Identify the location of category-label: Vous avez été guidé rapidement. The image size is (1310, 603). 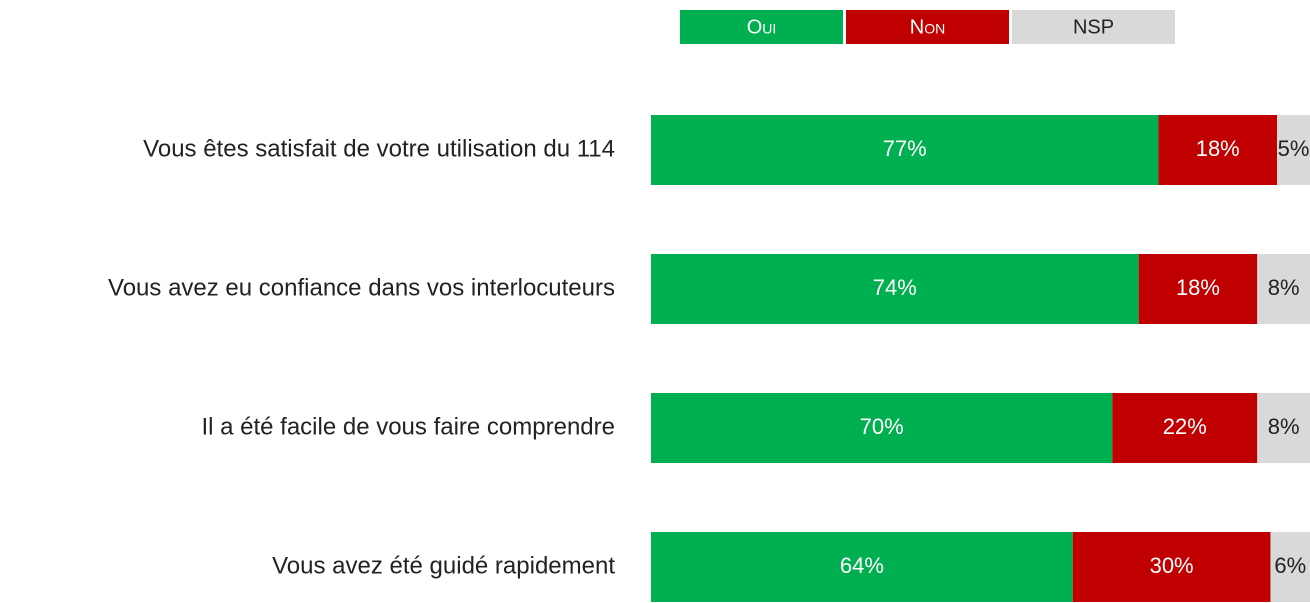
(443, 565).